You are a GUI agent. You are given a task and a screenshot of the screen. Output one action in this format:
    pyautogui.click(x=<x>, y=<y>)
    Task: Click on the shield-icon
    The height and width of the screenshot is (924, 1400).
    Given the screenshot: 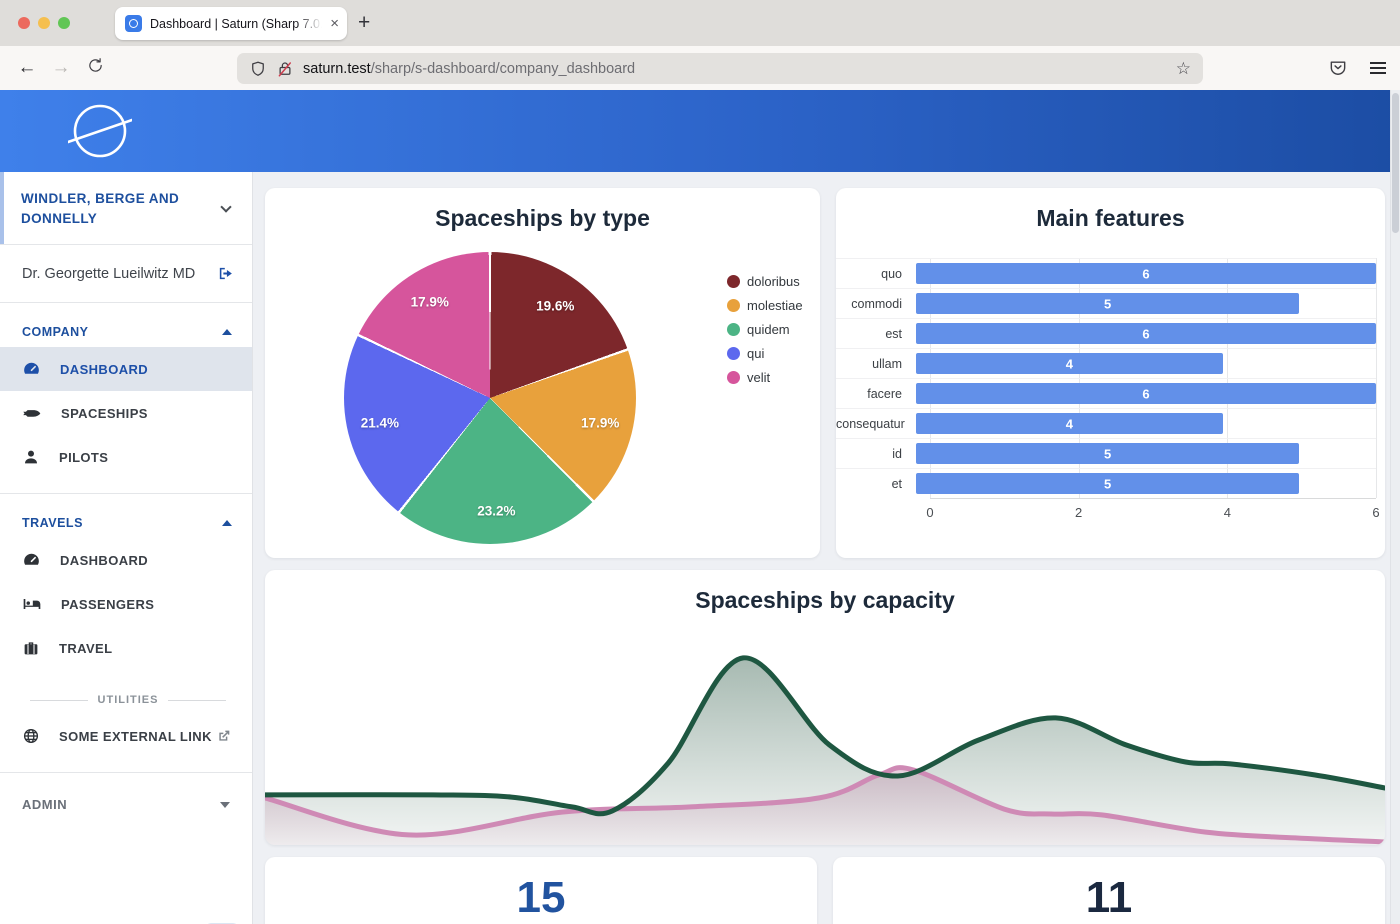 What is the action you would take?
    pyautogui.click(x=258, y=69)
    